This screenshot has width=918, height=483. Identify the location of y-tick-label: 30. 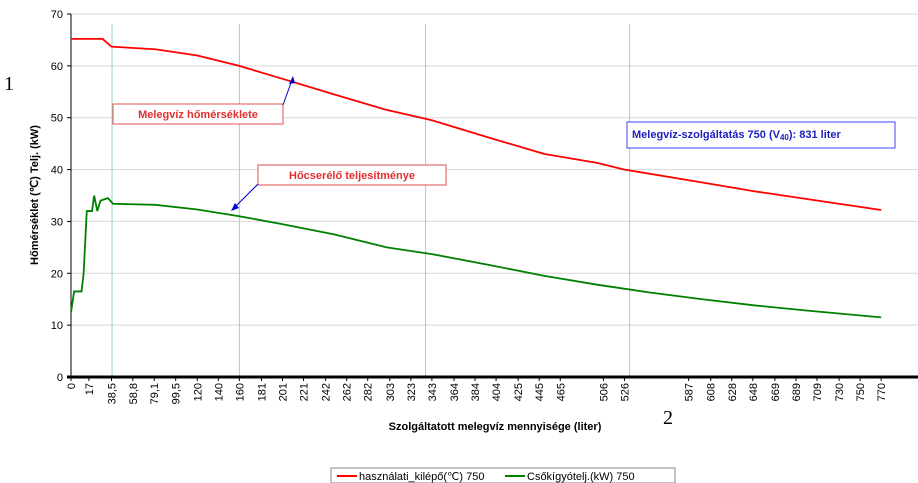
(57, 222).